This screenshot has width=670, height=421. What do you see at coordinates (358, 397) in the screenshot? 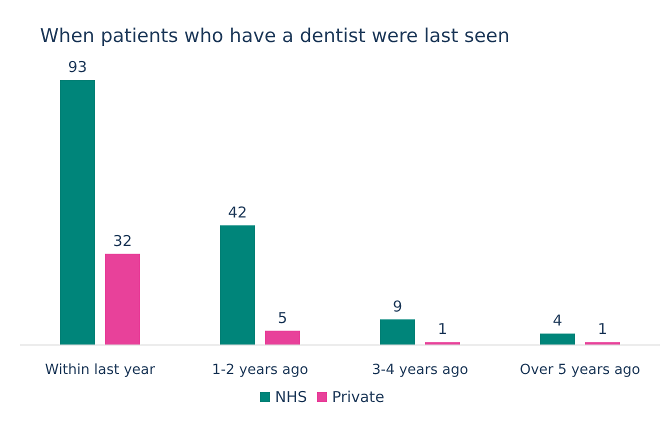
I see `legend-label: Private` at bounding box center [358, 397].